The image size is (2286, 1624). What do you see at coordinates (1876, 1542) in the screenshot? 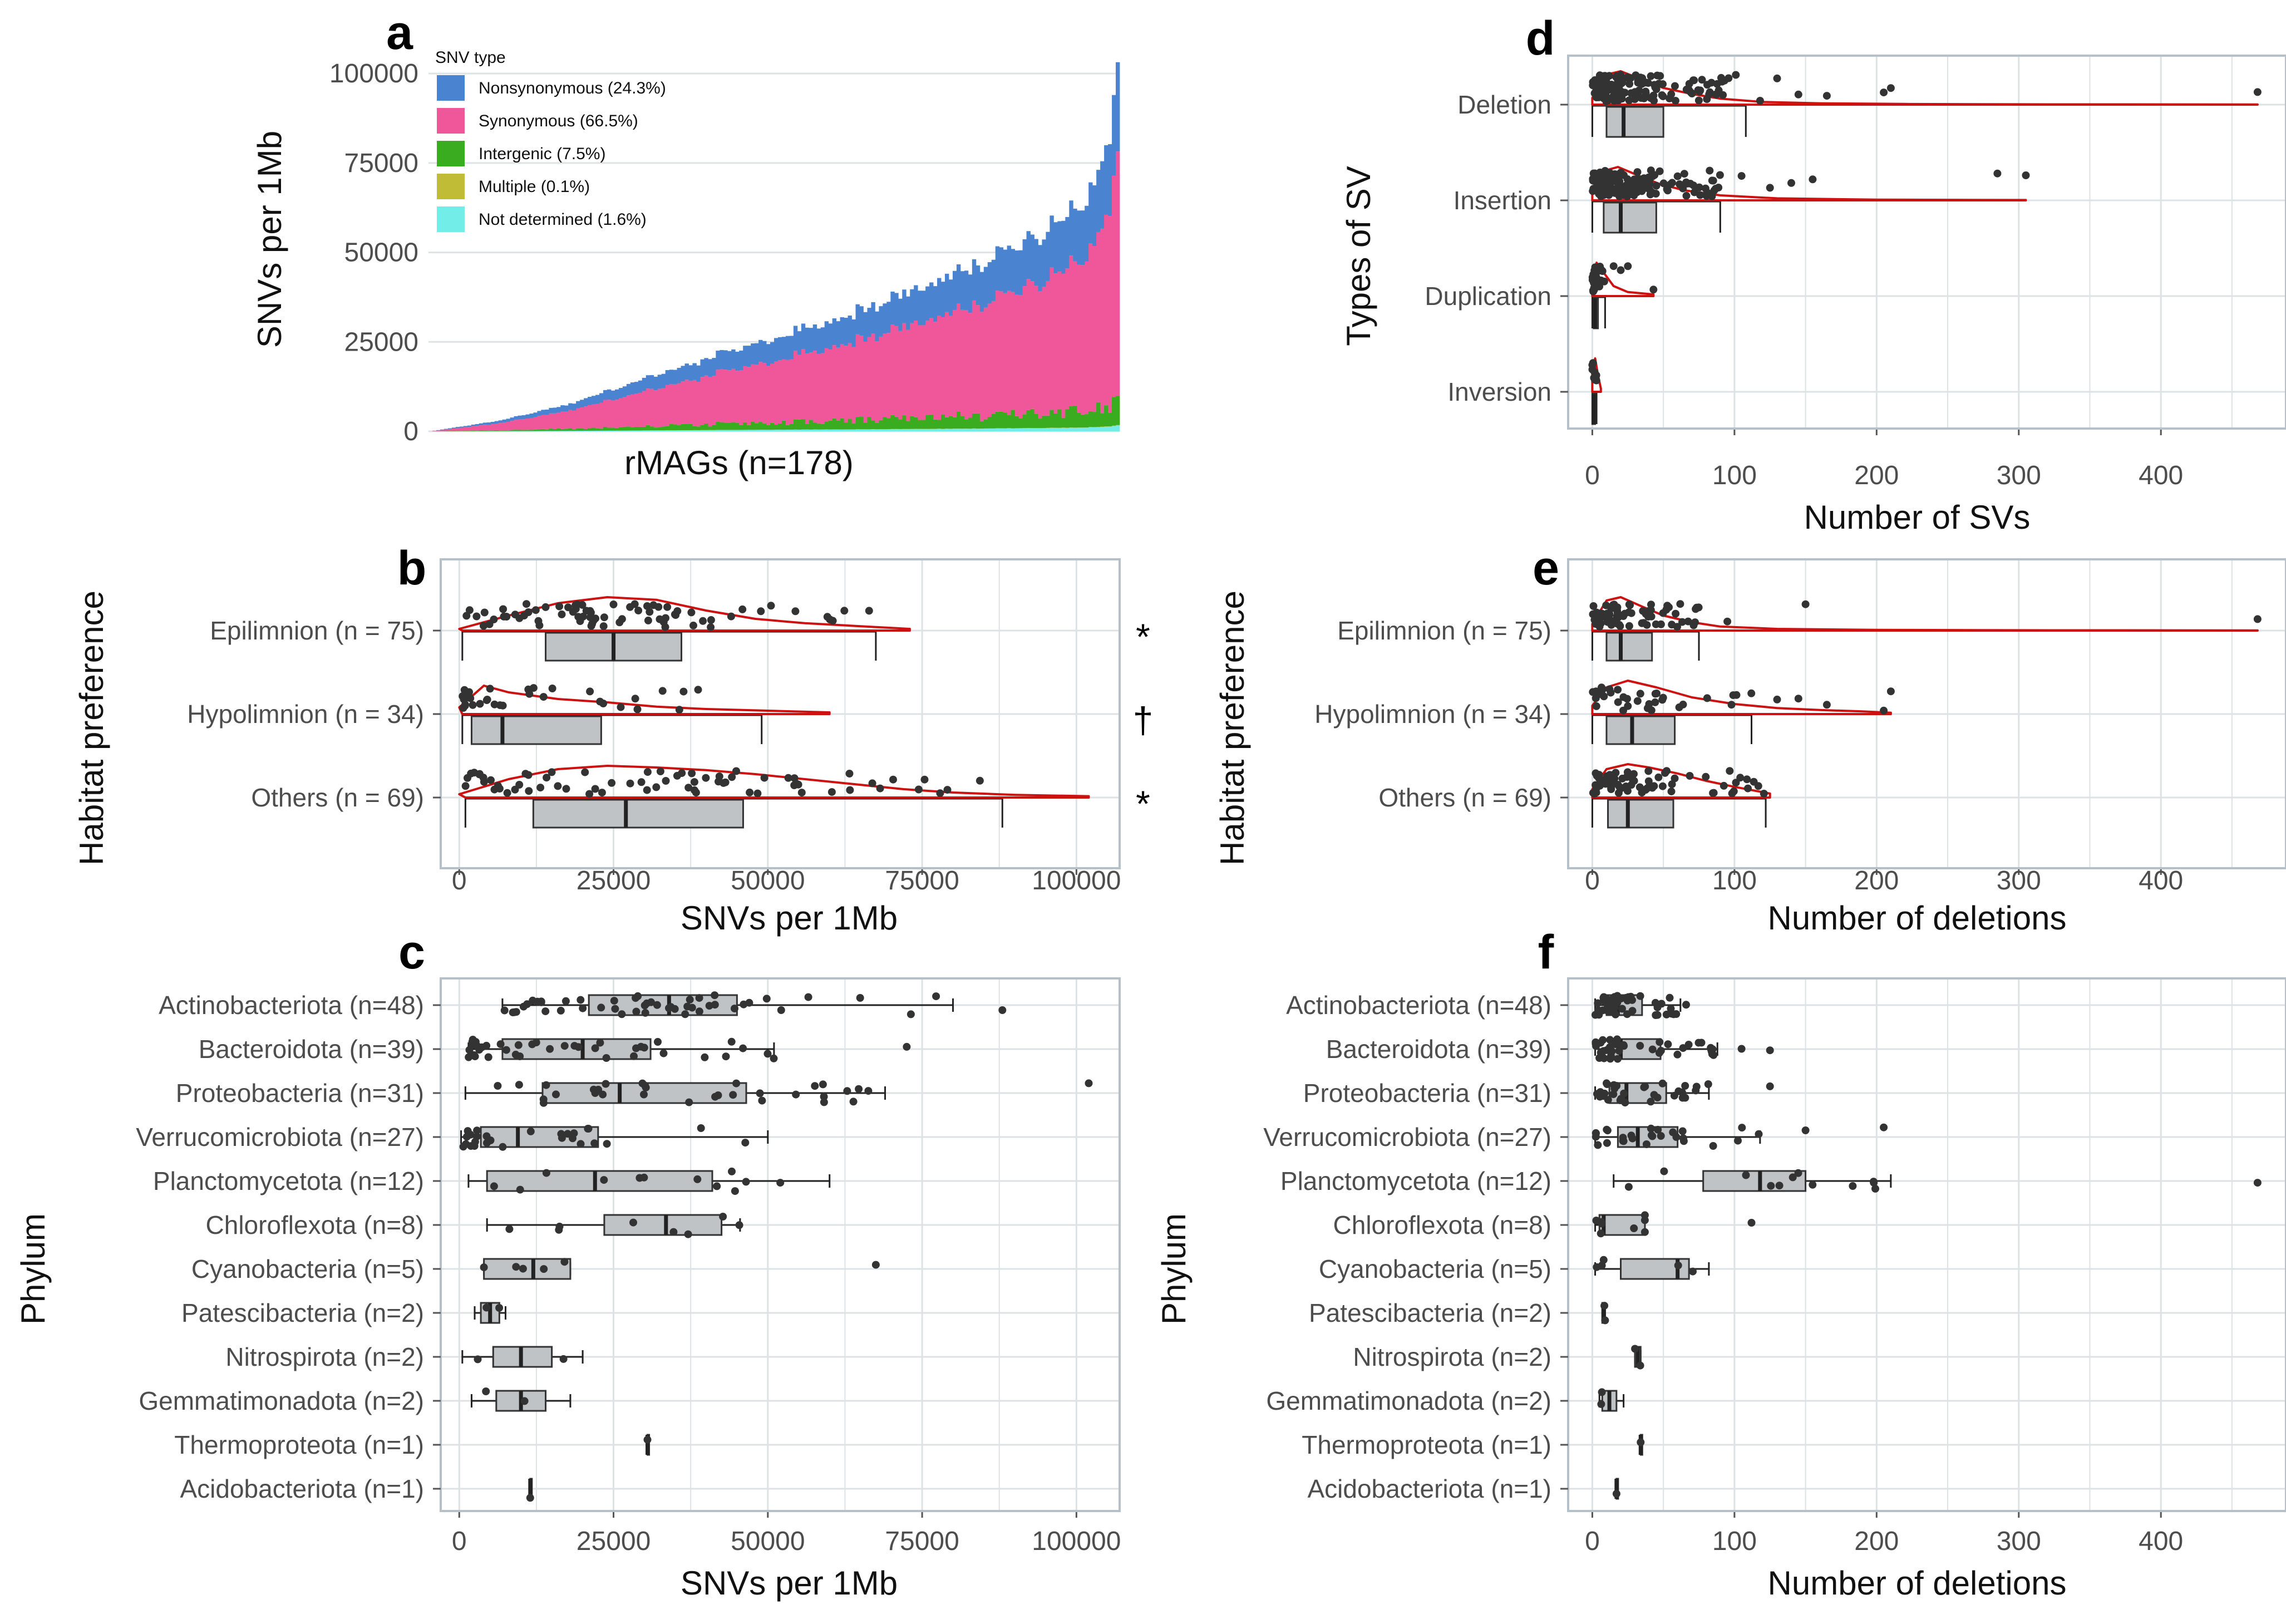
I see `f-xtick-label: 200` at bounding box center [1876, 1542].